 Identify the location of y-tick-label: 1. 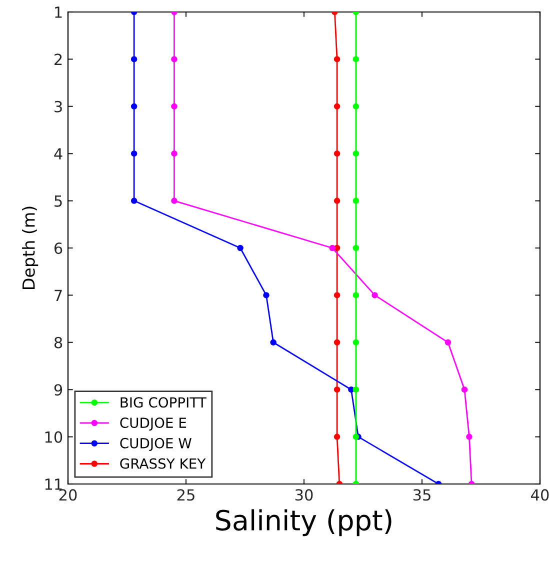
(58, 12).